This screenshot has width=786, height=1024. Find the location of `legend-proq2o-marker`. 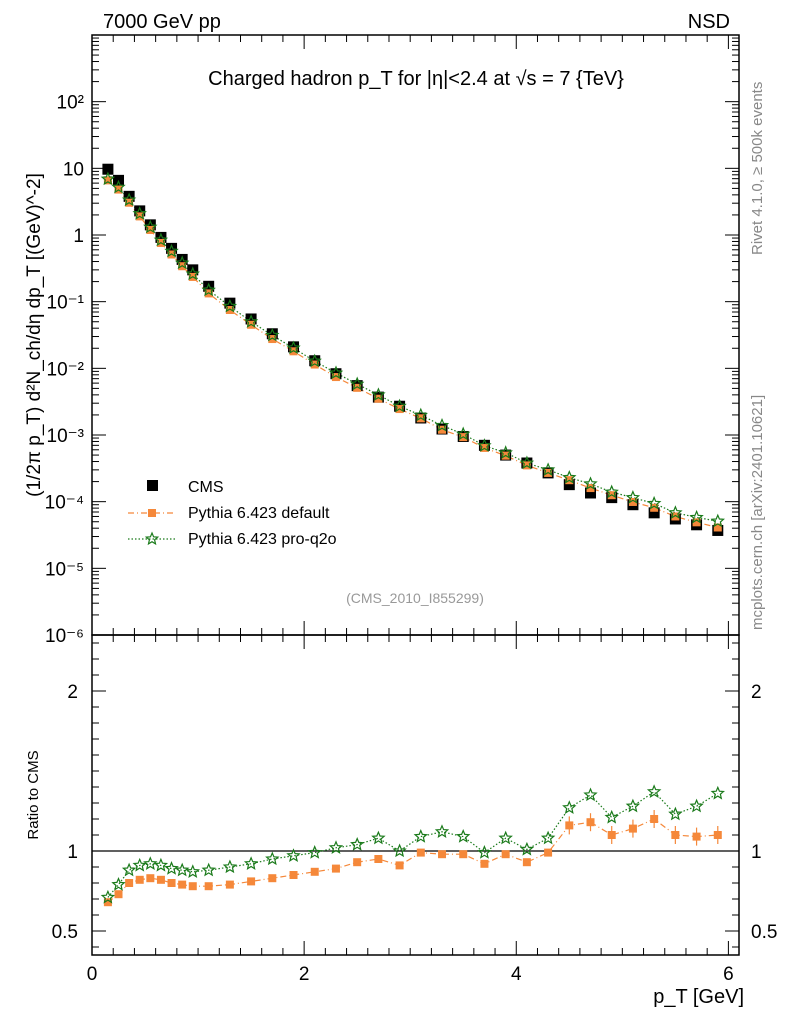

legend-proq2o-marker is located at coordinates (152, 538).